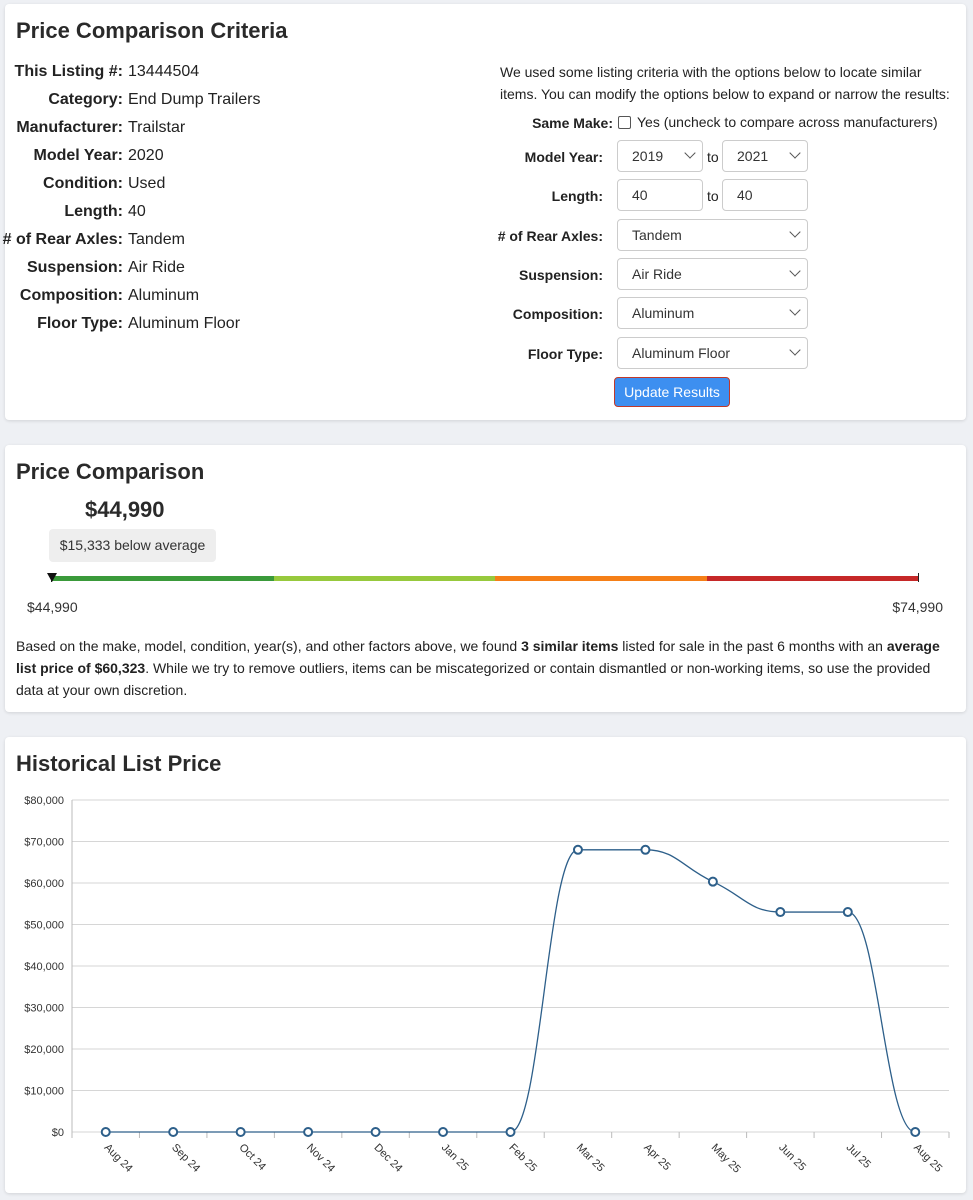 The image size is (973, 1200). I want to click on criteria-title: Price Comparison Criteria, so click(152, 30).